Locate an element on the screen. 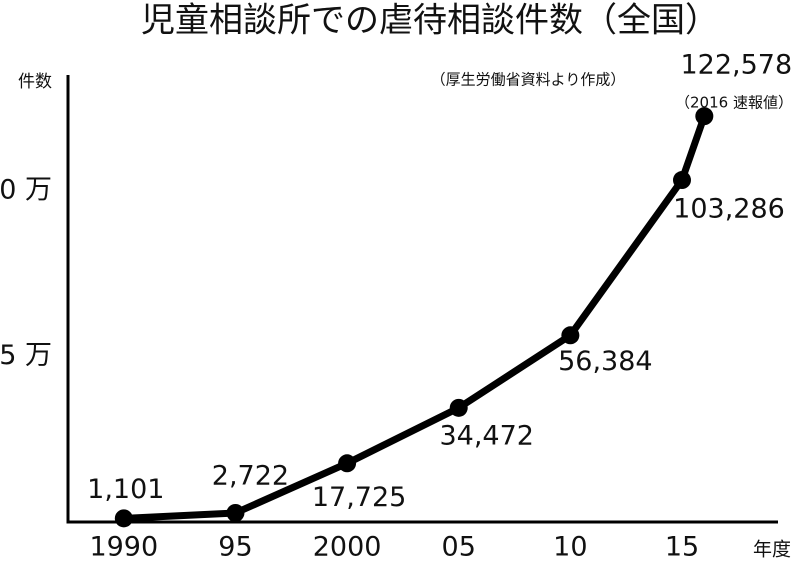 Image resolution: width=805 pixels, height=572 pixels. x-tick-label: 10 is located at coordinates (570, 547).